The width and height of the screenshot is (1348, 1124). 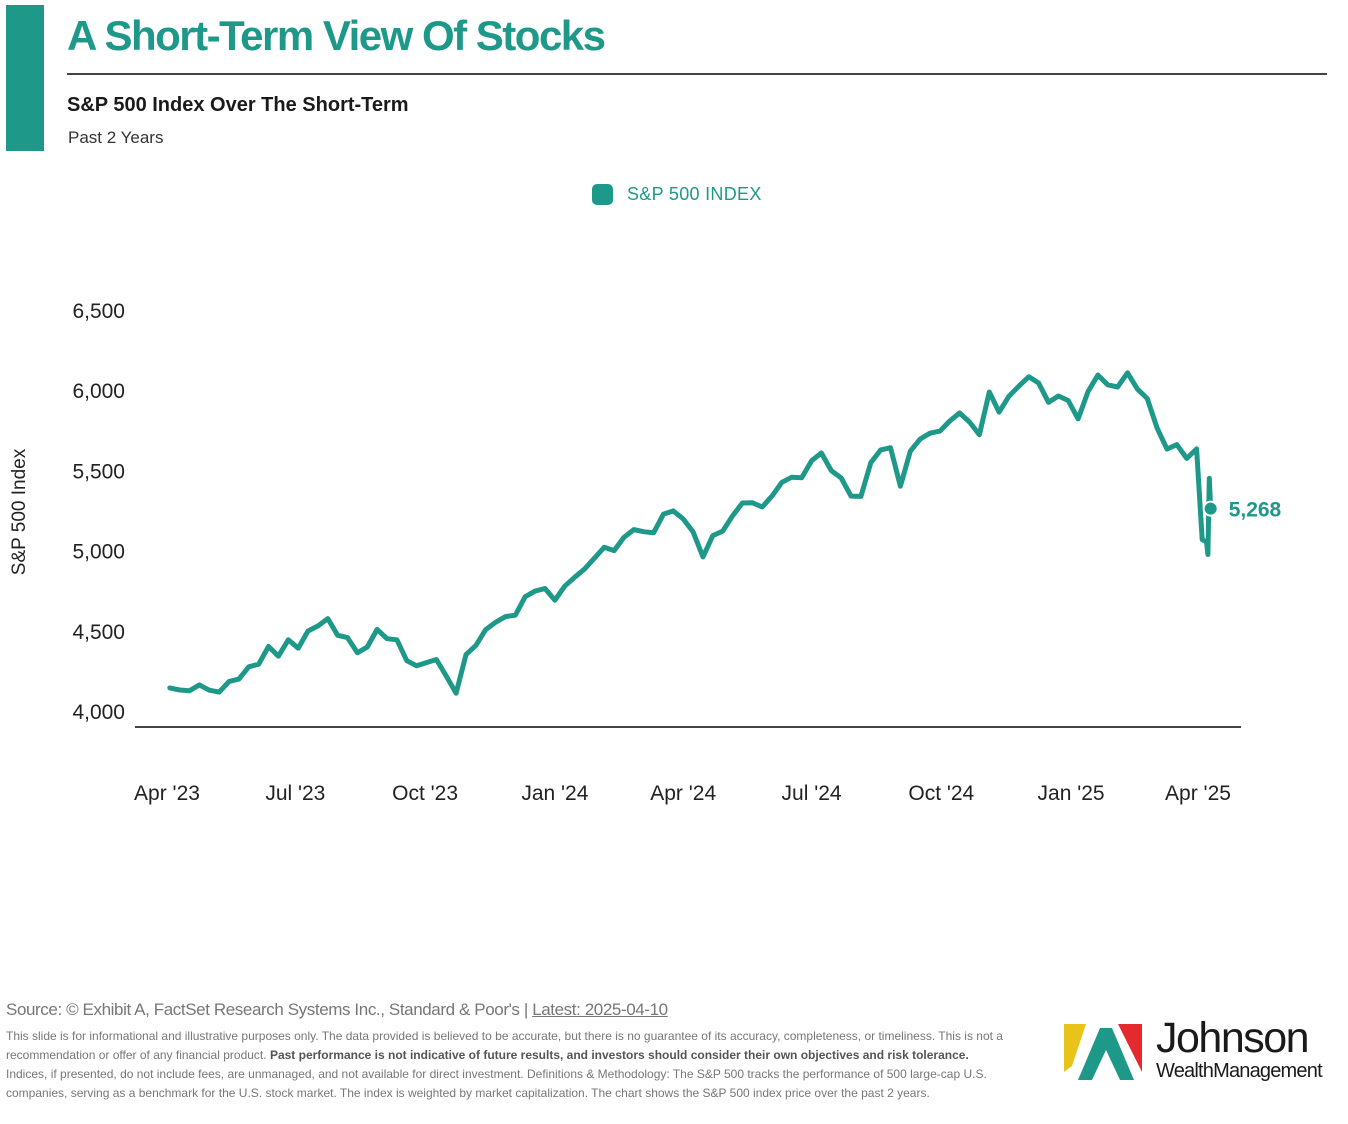 What do you see at coordinates (1255, 510) in the screenshot?
I see `last-value-label: 5,268` at bounding box center [1255, 510].